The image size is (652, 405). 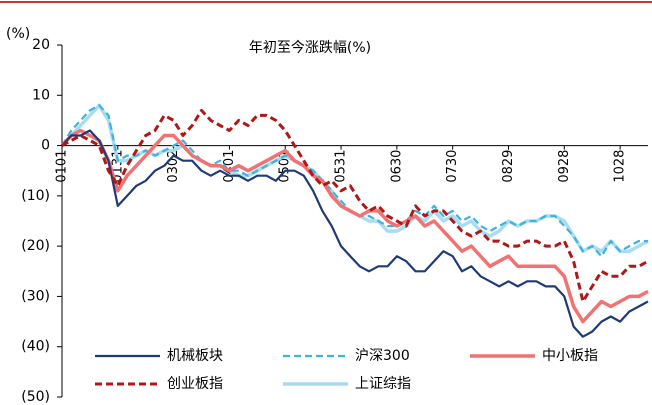 What do you see at coordinates (35, 246) in the screenshot?
I see `y-tick-label: (20)` at bounding box center [35, 246].